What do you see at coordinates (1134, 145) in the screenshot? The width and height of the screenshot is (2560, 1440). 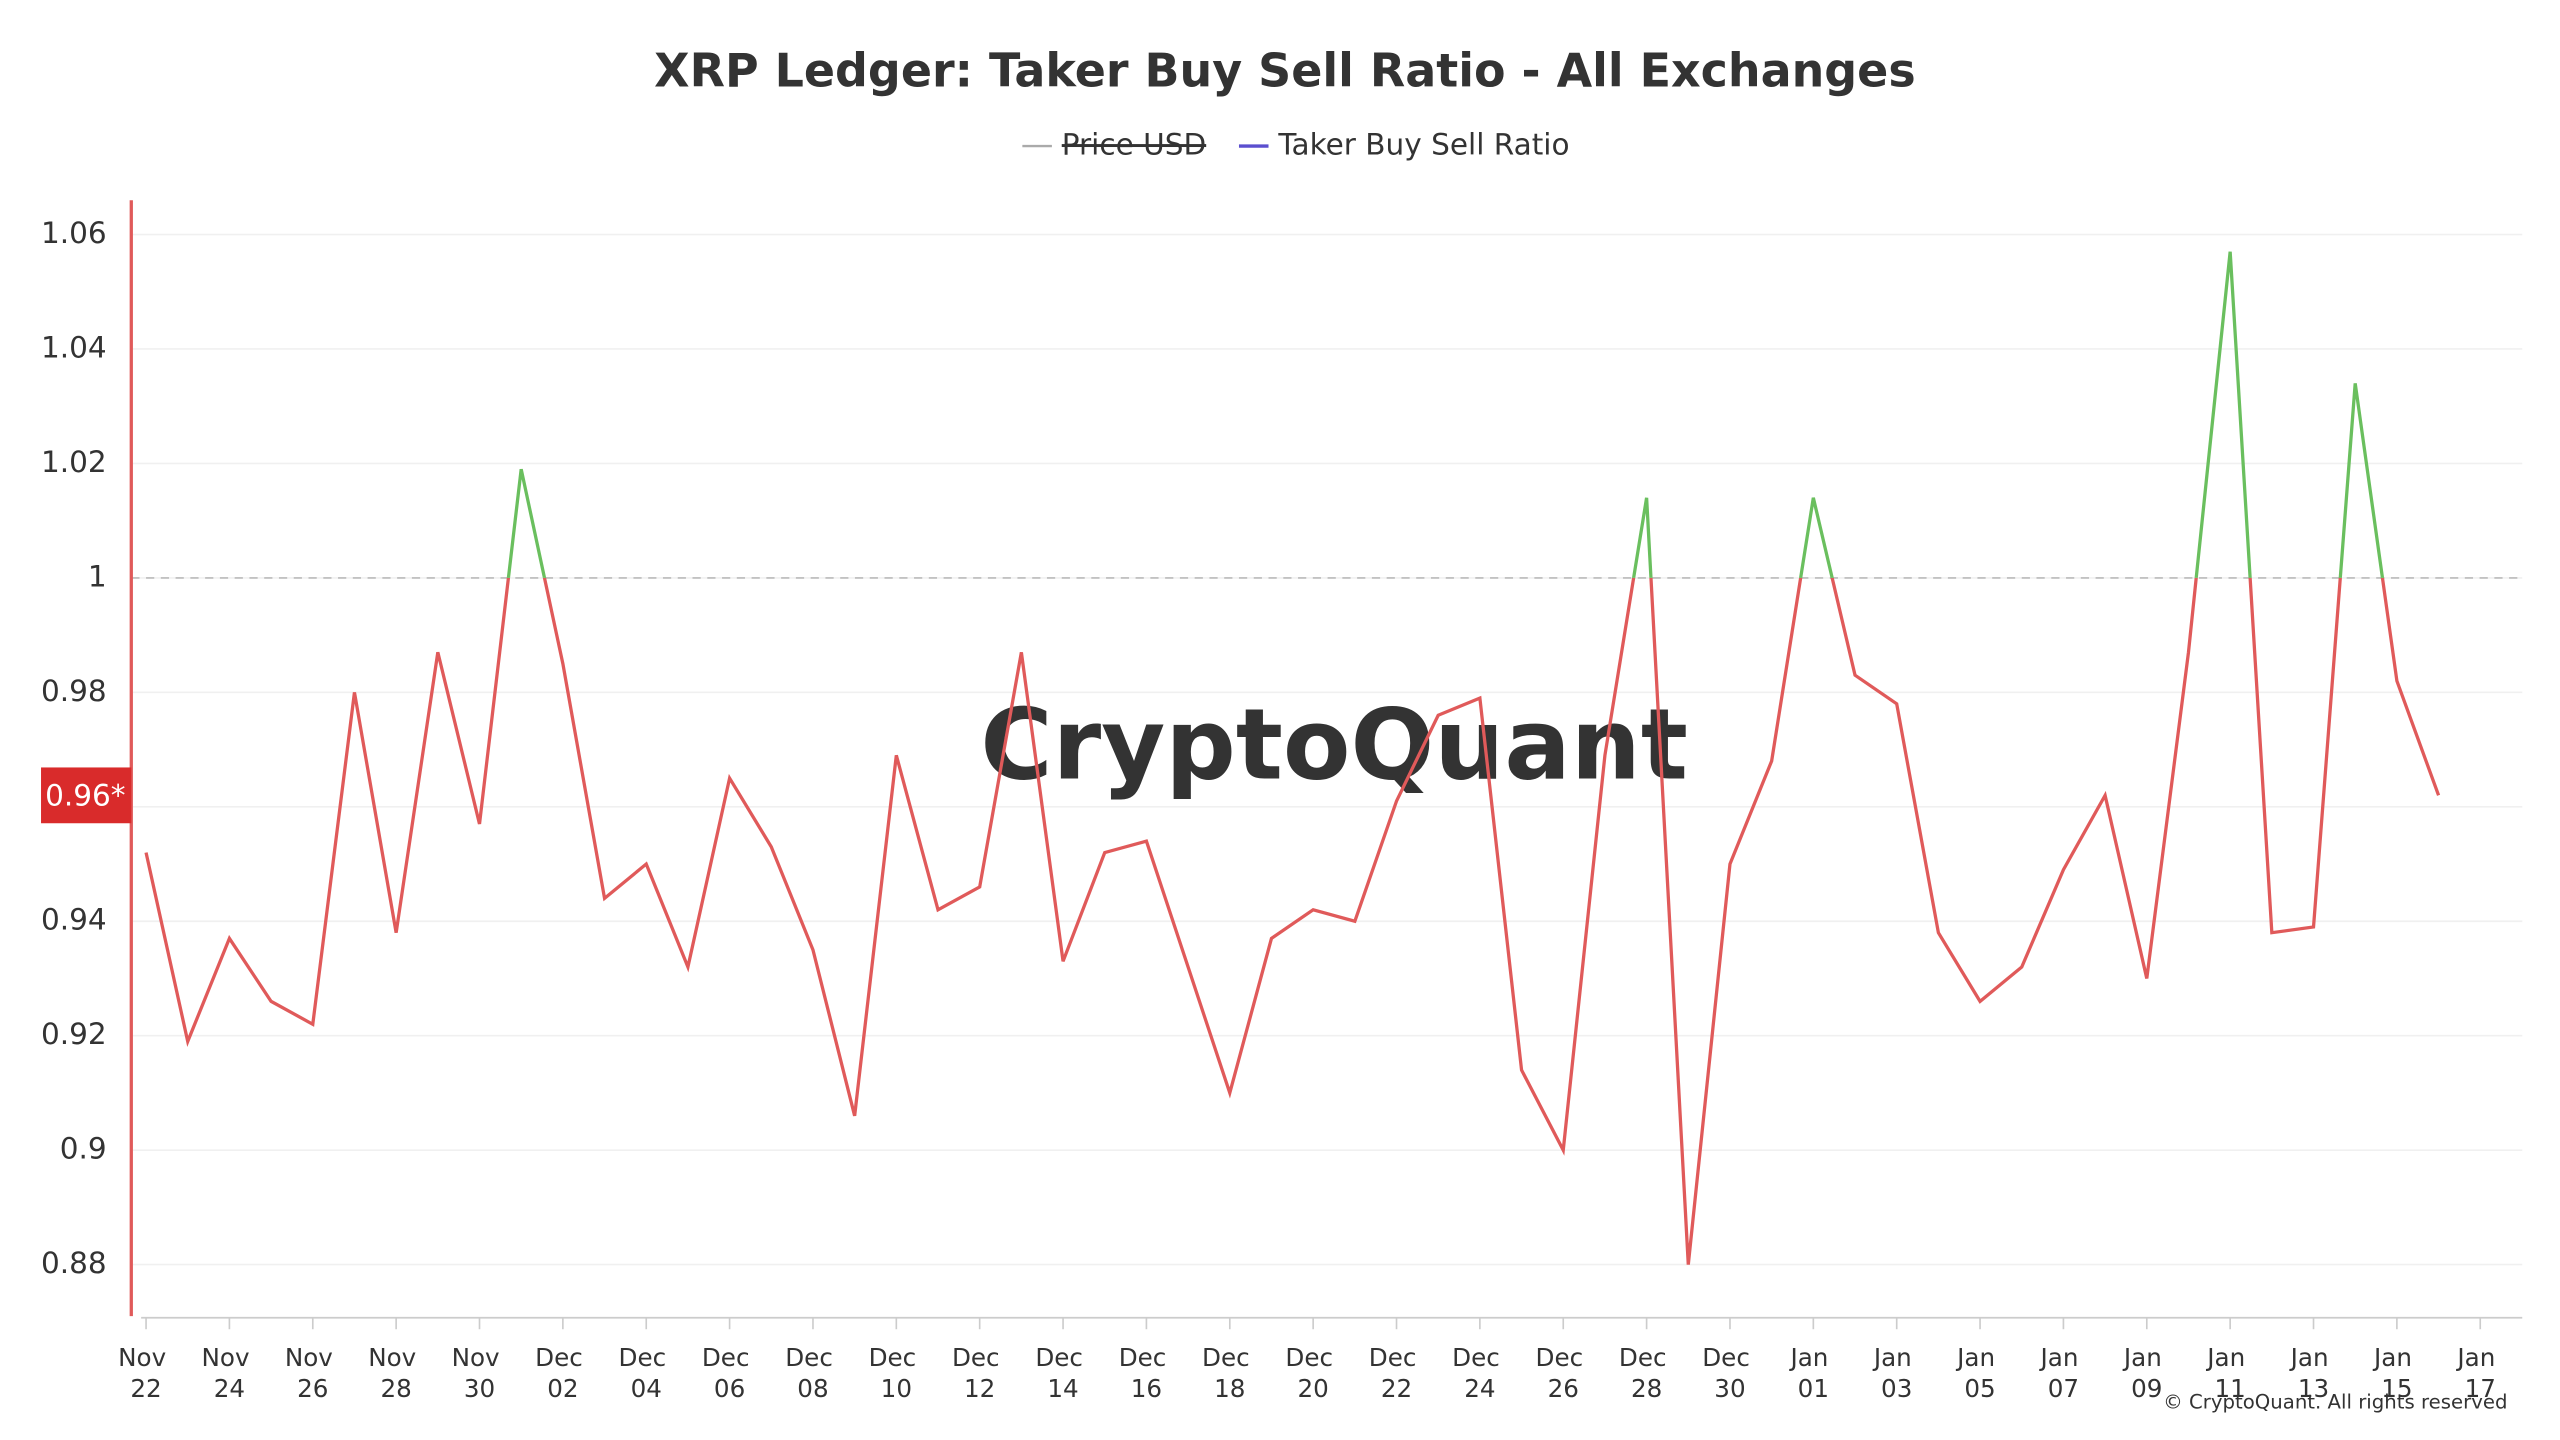 I see `legend-label: Price USD` at bounding box center [1134, 145].